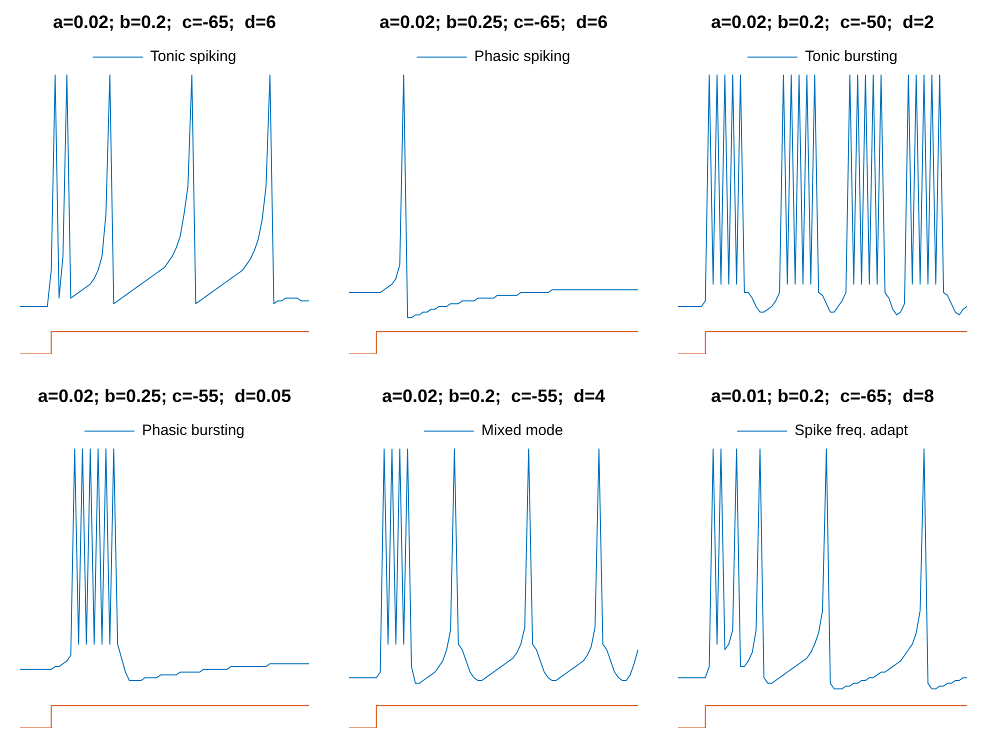 This screenshot has height=749, width=987. Describe the element at coordinates (193, 57) in the screenshot. I see `legend-label: Tonic spiking` at that location.